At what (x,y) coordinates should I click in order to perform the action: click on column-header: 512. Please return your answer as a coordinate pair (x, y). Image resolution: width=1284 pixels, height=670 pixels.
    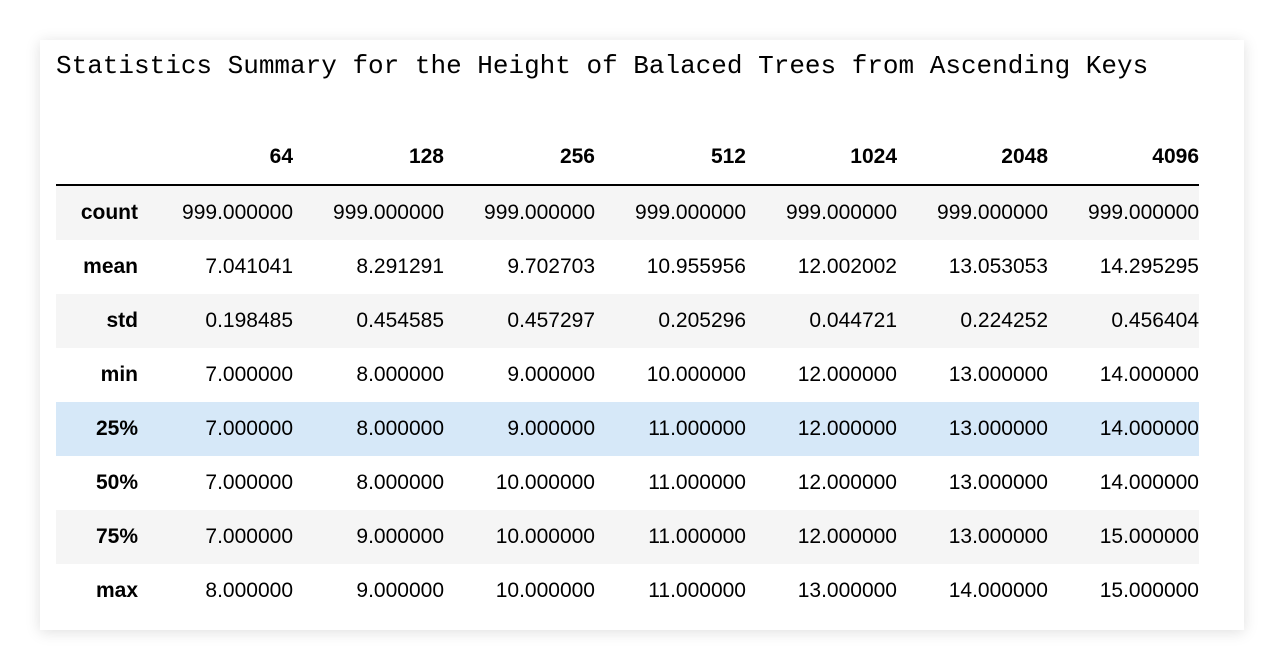
    Looking at the image, I should click on (670, 158).